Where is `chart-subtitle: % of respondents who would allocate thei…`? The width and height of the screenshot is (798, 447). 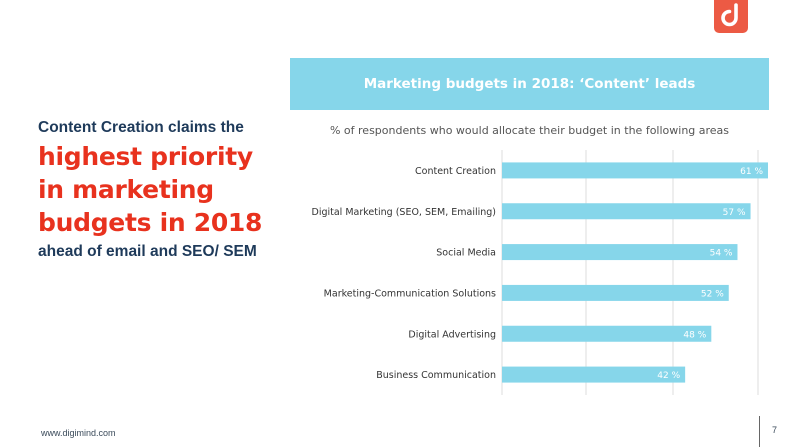
chart-subtitle: % of respondents who would allocate thei… is located at coordinates (529, 130).